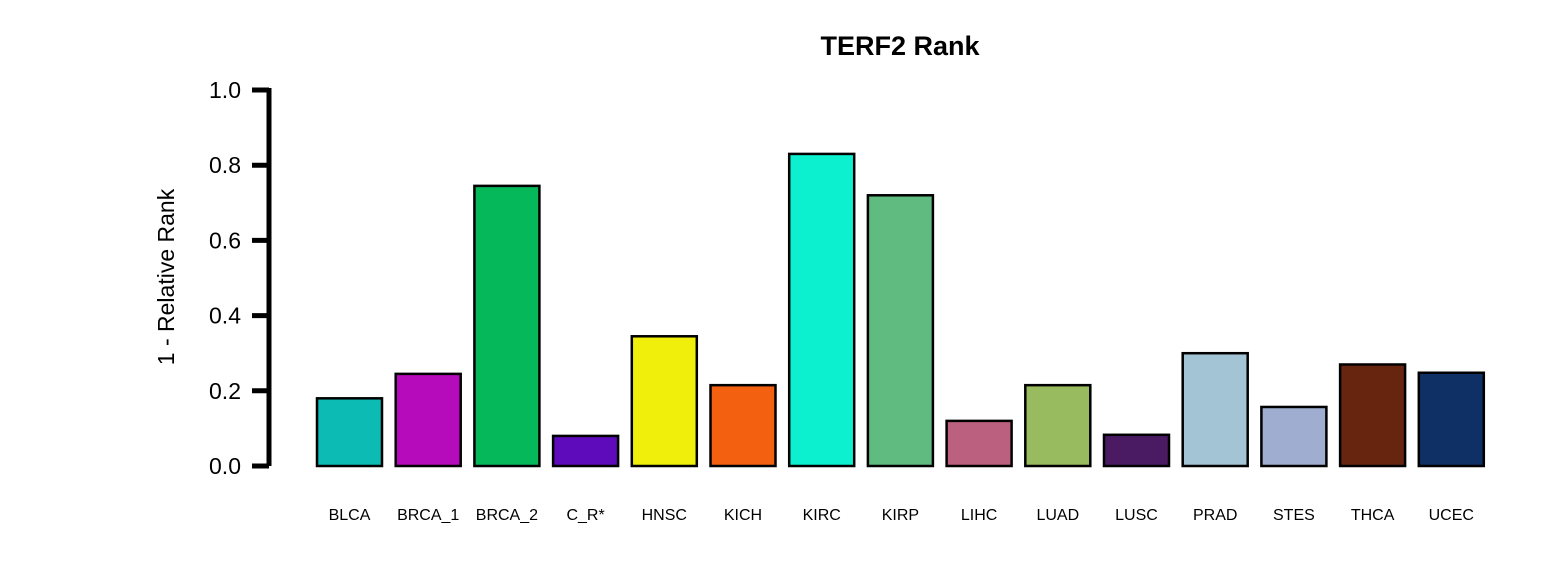 Image resolution: width=1560 pixels, height=586 pixels. Describe the element at coordinates (979, 515) in the screenshot. I see `x-tick-label: LIHC` at that location.